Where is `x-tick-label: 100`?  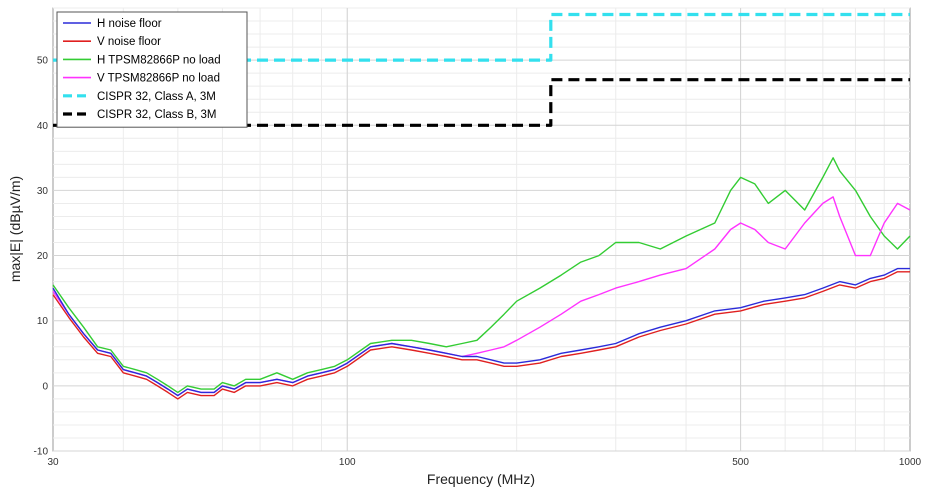
x-tick-label: 100 is located at coordinates (347, 462).